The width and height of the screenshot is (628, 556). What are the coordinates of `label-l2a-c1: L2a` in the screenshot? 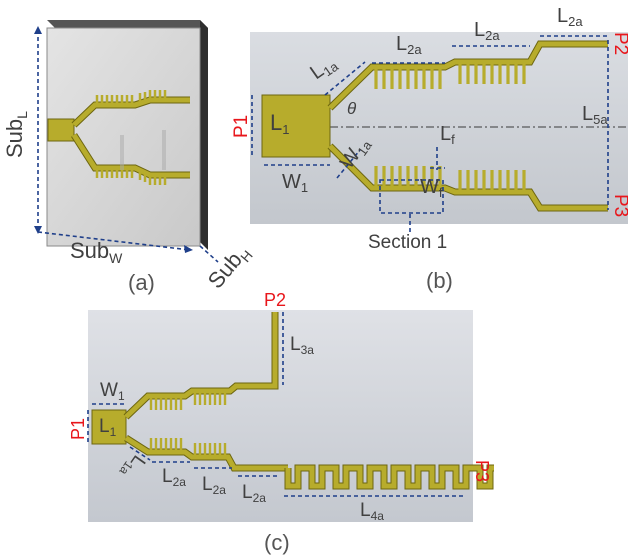 It's located at (174, 477).